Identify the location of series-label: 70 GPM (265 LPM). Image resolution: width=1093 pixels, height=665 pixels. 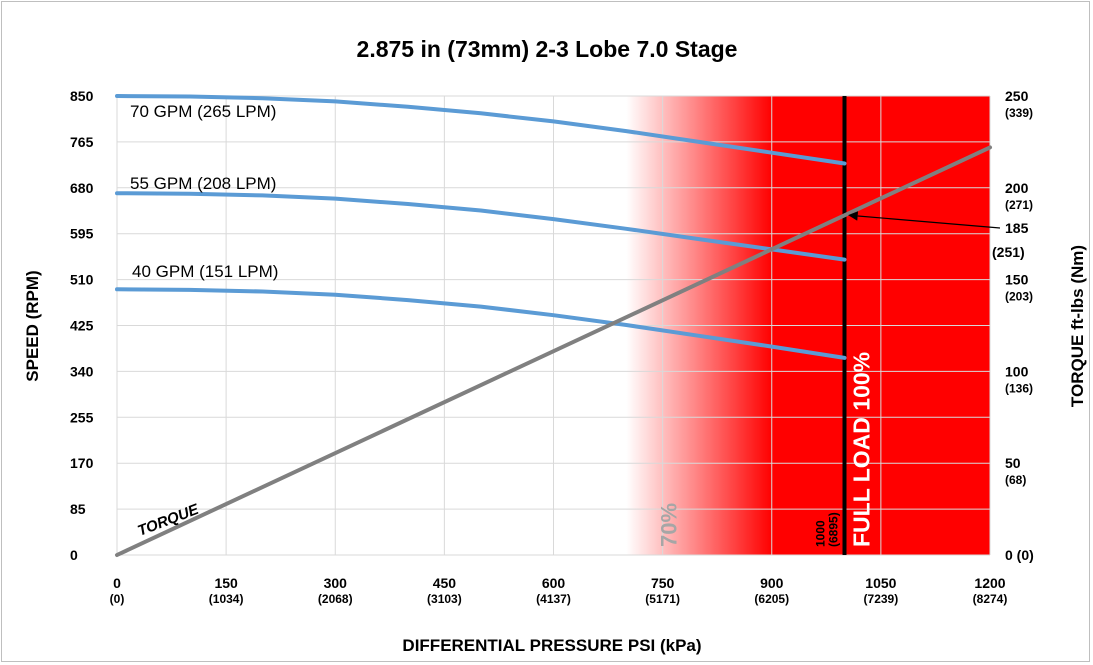
(203, 111).